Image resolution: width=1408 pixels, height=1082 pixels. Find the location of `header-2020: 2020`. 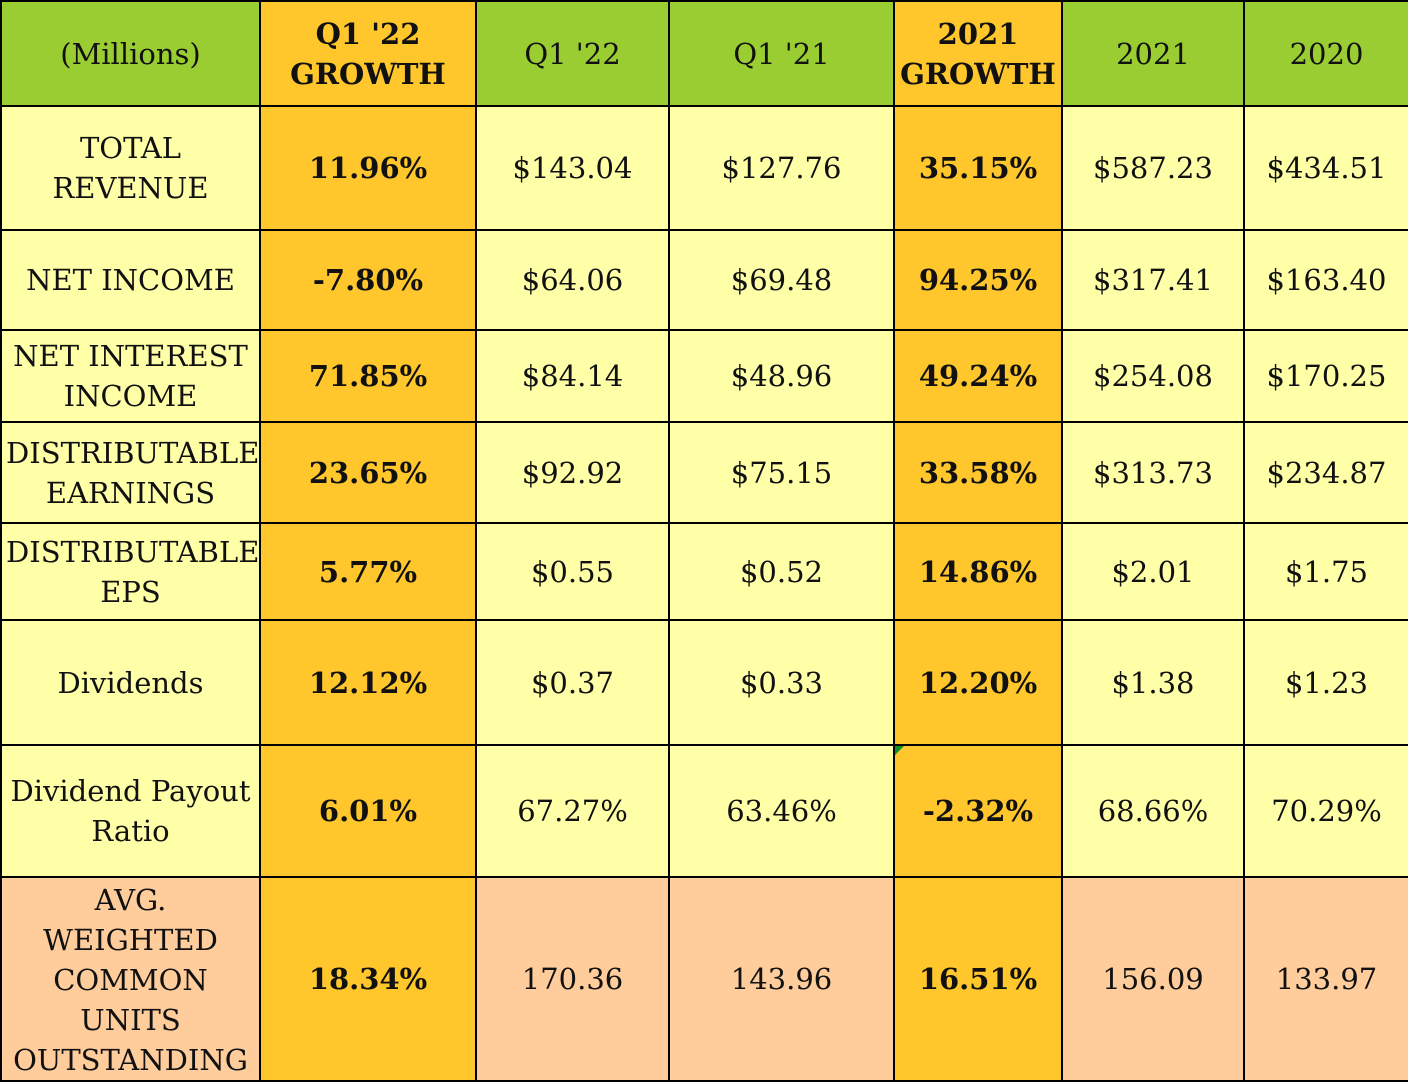

header-2020: 2020 is located at coordinates (1325, 53).